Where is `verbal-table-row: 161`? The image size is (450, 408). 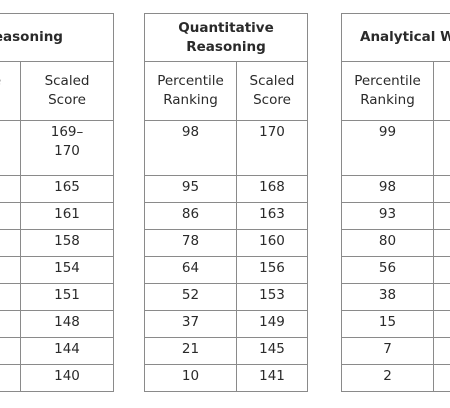 verbal-table-row: 161 is located at coordinates (57, 216).